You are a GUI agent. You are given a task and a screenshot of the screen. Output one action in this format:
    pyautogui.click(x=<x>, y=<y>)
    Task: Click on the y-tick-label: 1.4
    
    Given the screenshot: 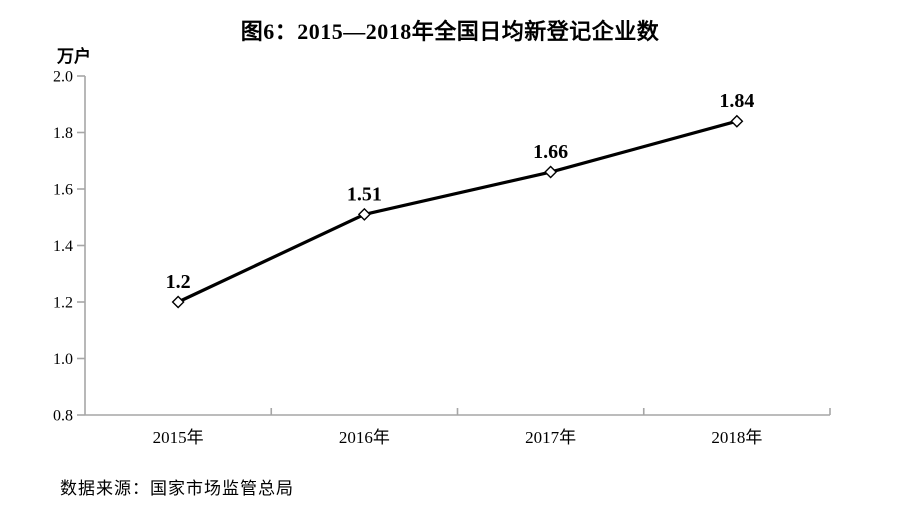 What is the action you would take?
    pyautogui.click(x=63, y=246)
    